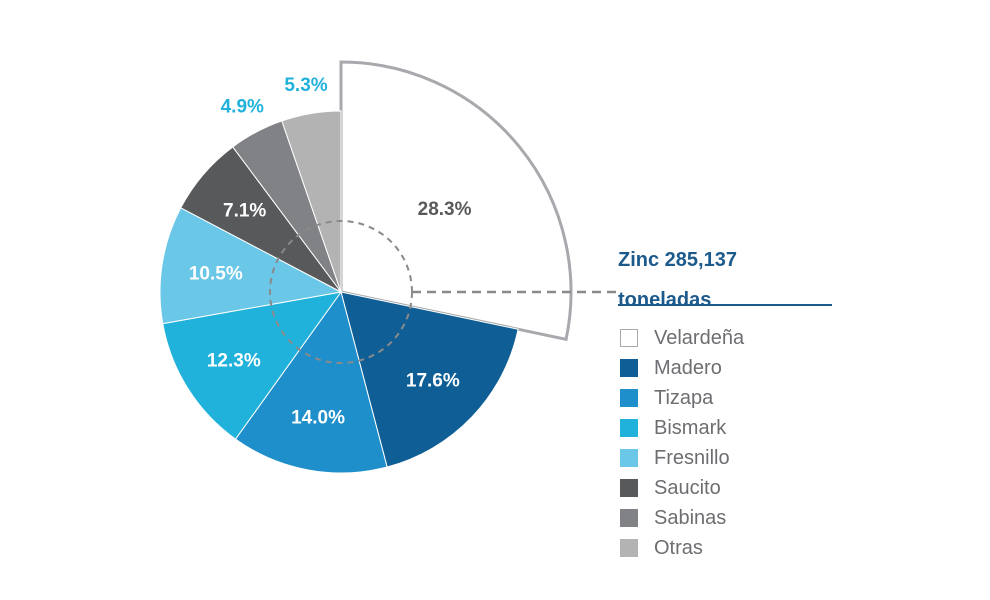 Image resolution: width=990 pixels, height=600 pixels. I want to click on legend-item-tizapa: Tizapa, so click(682, 398).